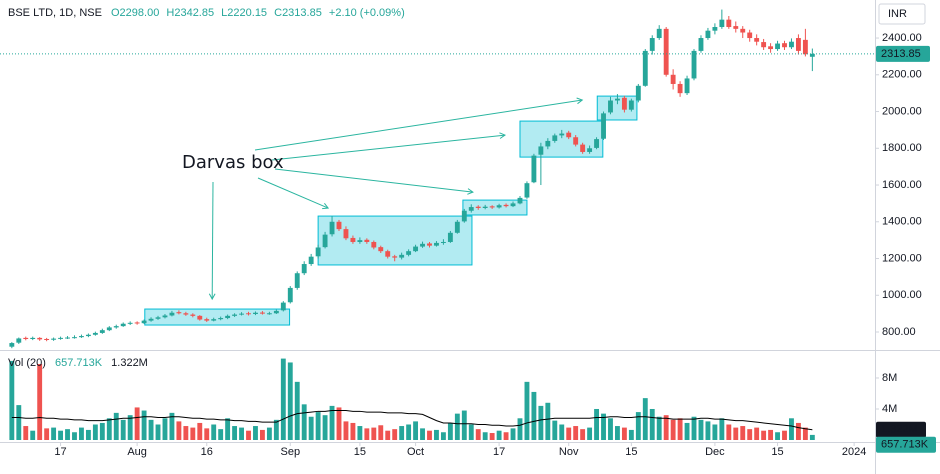 The width and height of the screenshot is (940, 474). Describe the element at coordinates (897, 14) in the screenshot. I see `currency: INR` at that location.